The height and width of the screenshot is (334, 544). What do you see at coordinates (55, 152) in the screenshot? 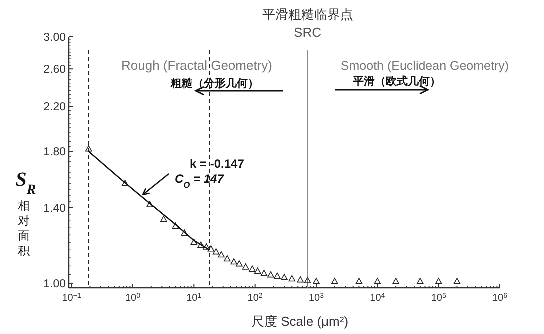
I see `y-tick-label: 1.80` at bounding box center [55, 152].